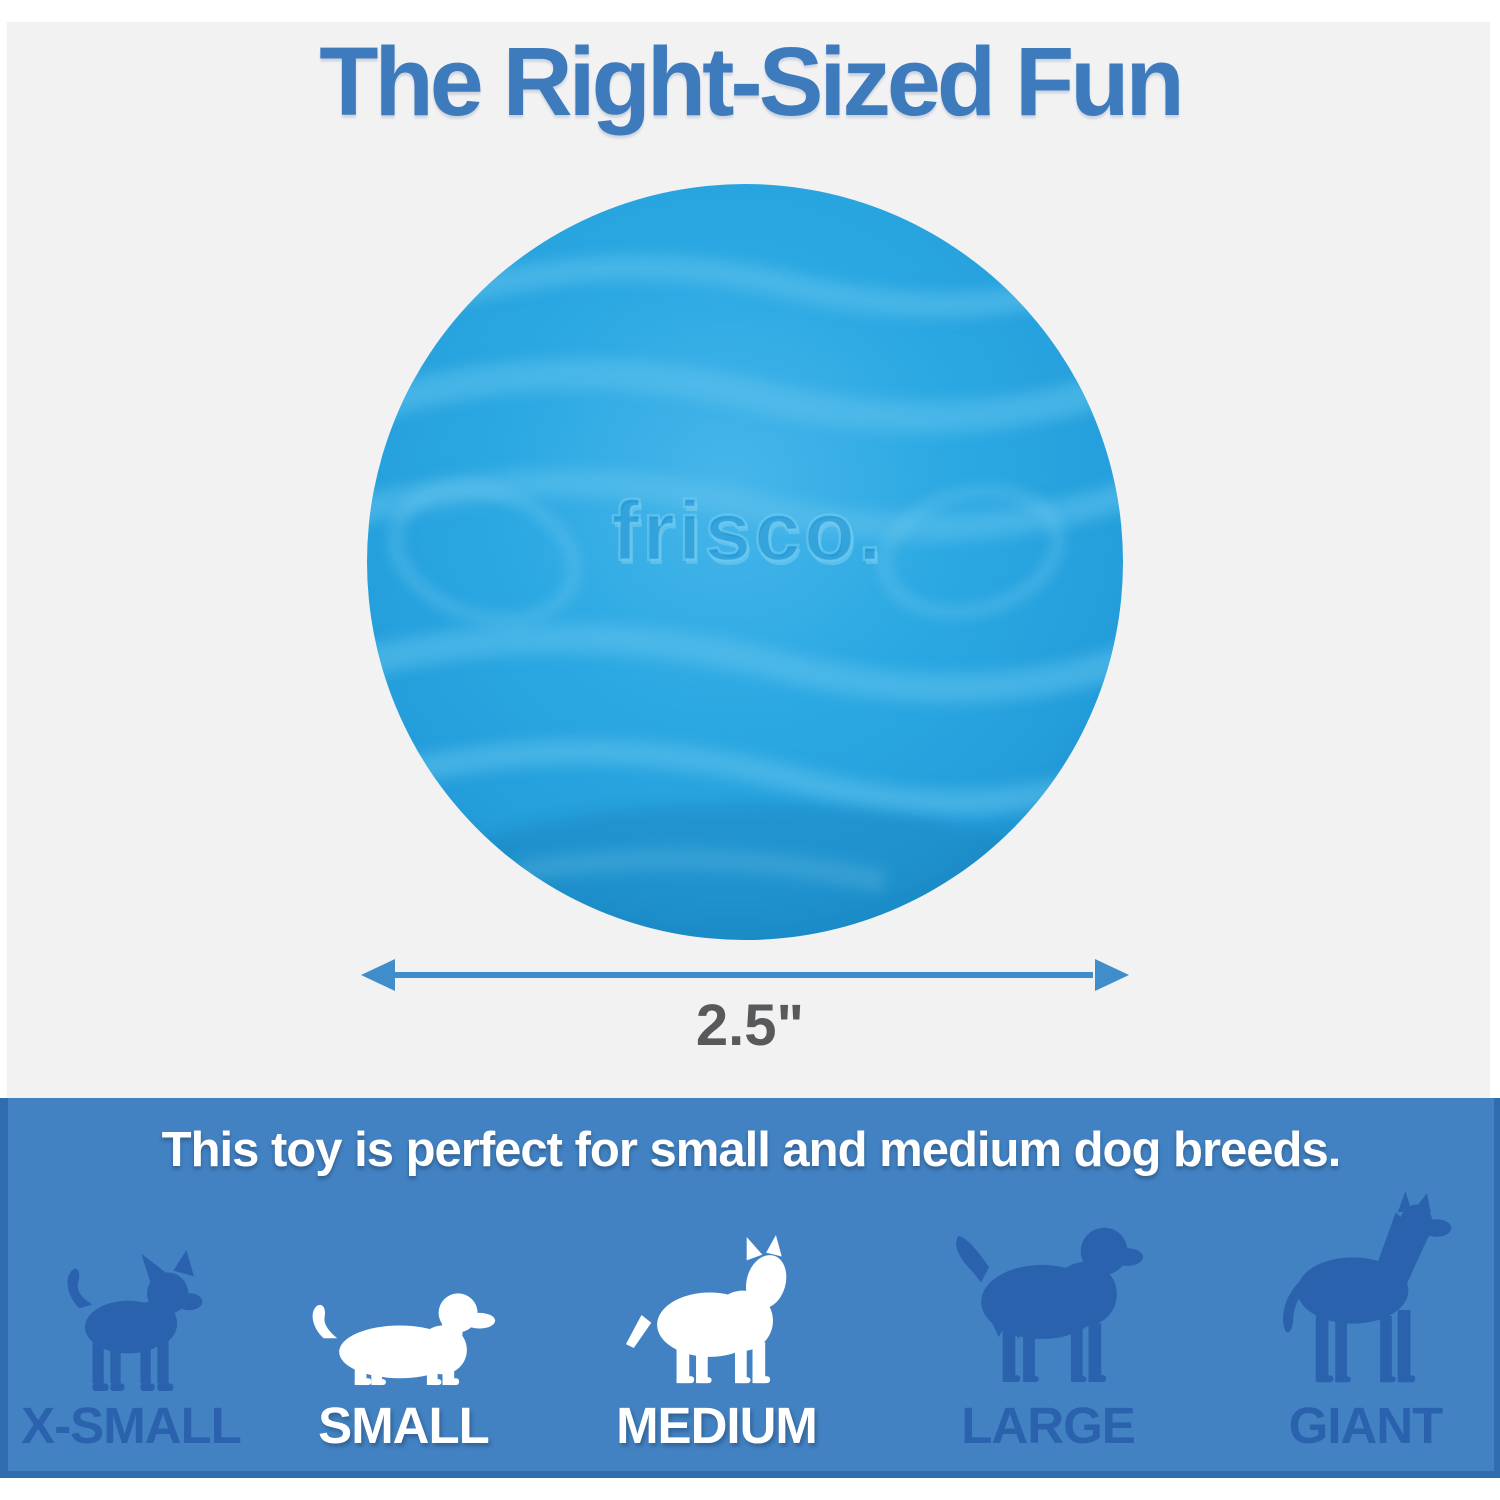  I want to click on dachshund-icon, so click(404, 1339).